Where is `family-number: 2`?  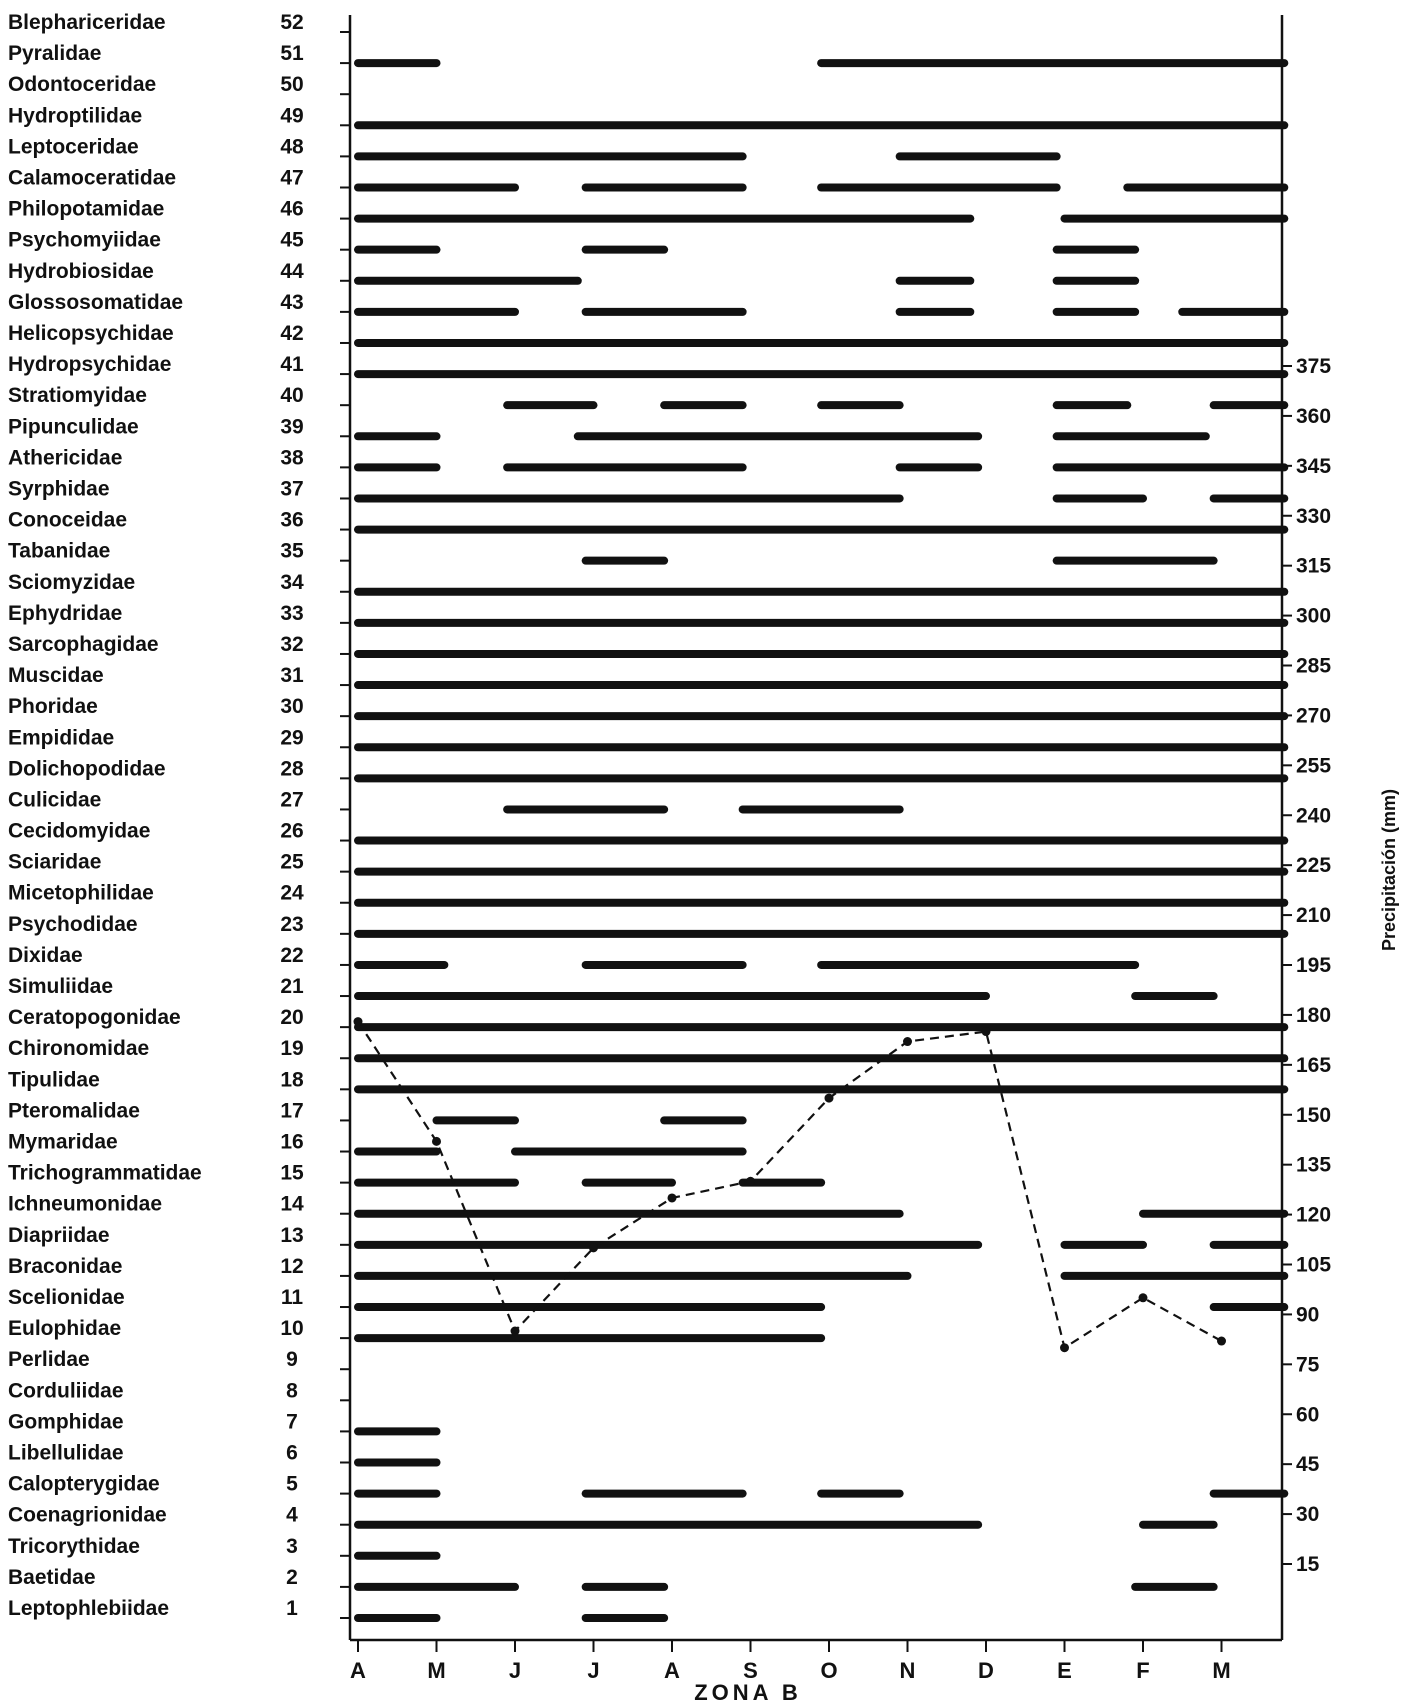 family-number: 2 is located at coordinates (292, 1577).